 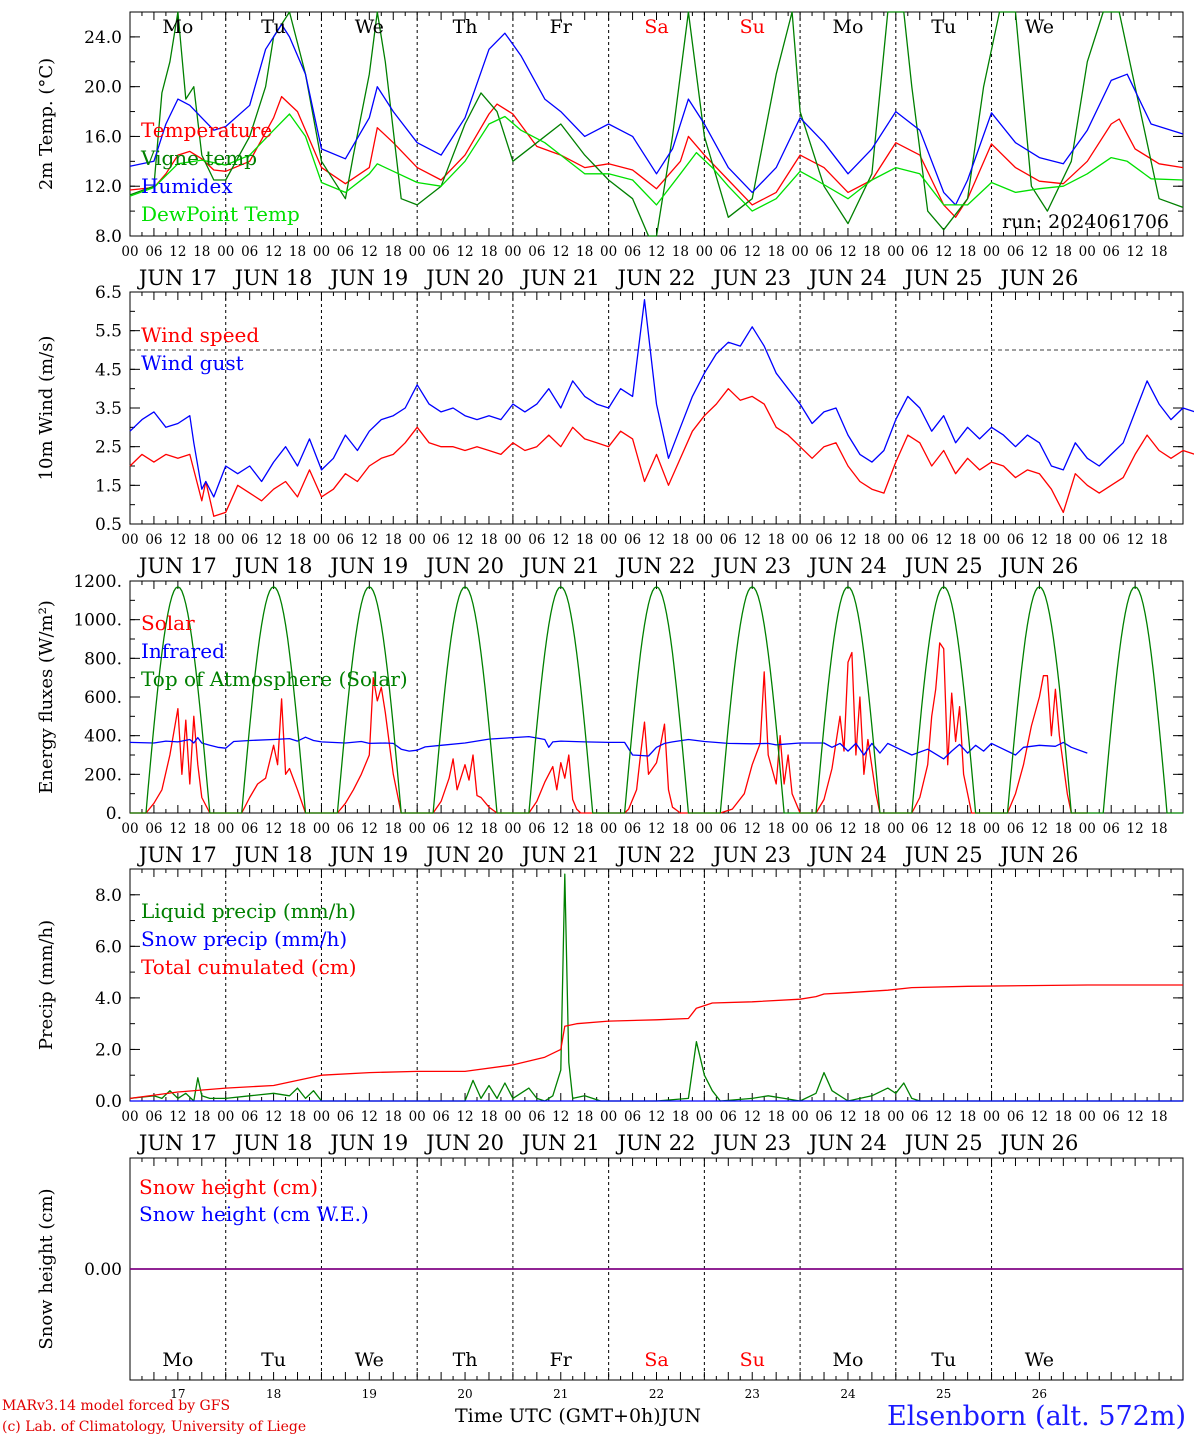 I want to click on y-tick-label: 20.0, so click(x=103, y=88).